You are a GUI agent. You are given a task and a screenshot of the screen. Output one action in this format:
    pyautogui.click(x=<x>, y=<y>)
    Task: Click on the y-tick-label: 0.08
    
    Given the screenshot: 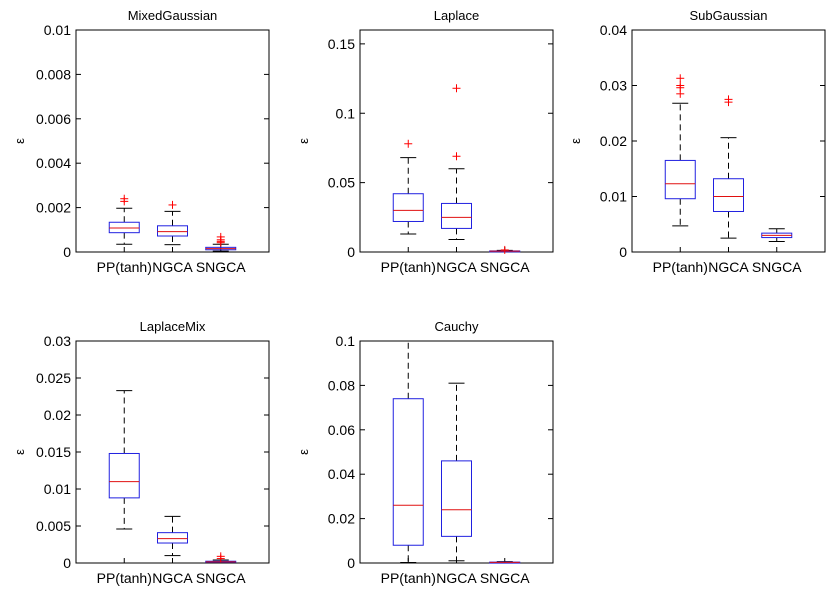 What is the action you would take?
    pyautogui.click(x=341, y=385)
    